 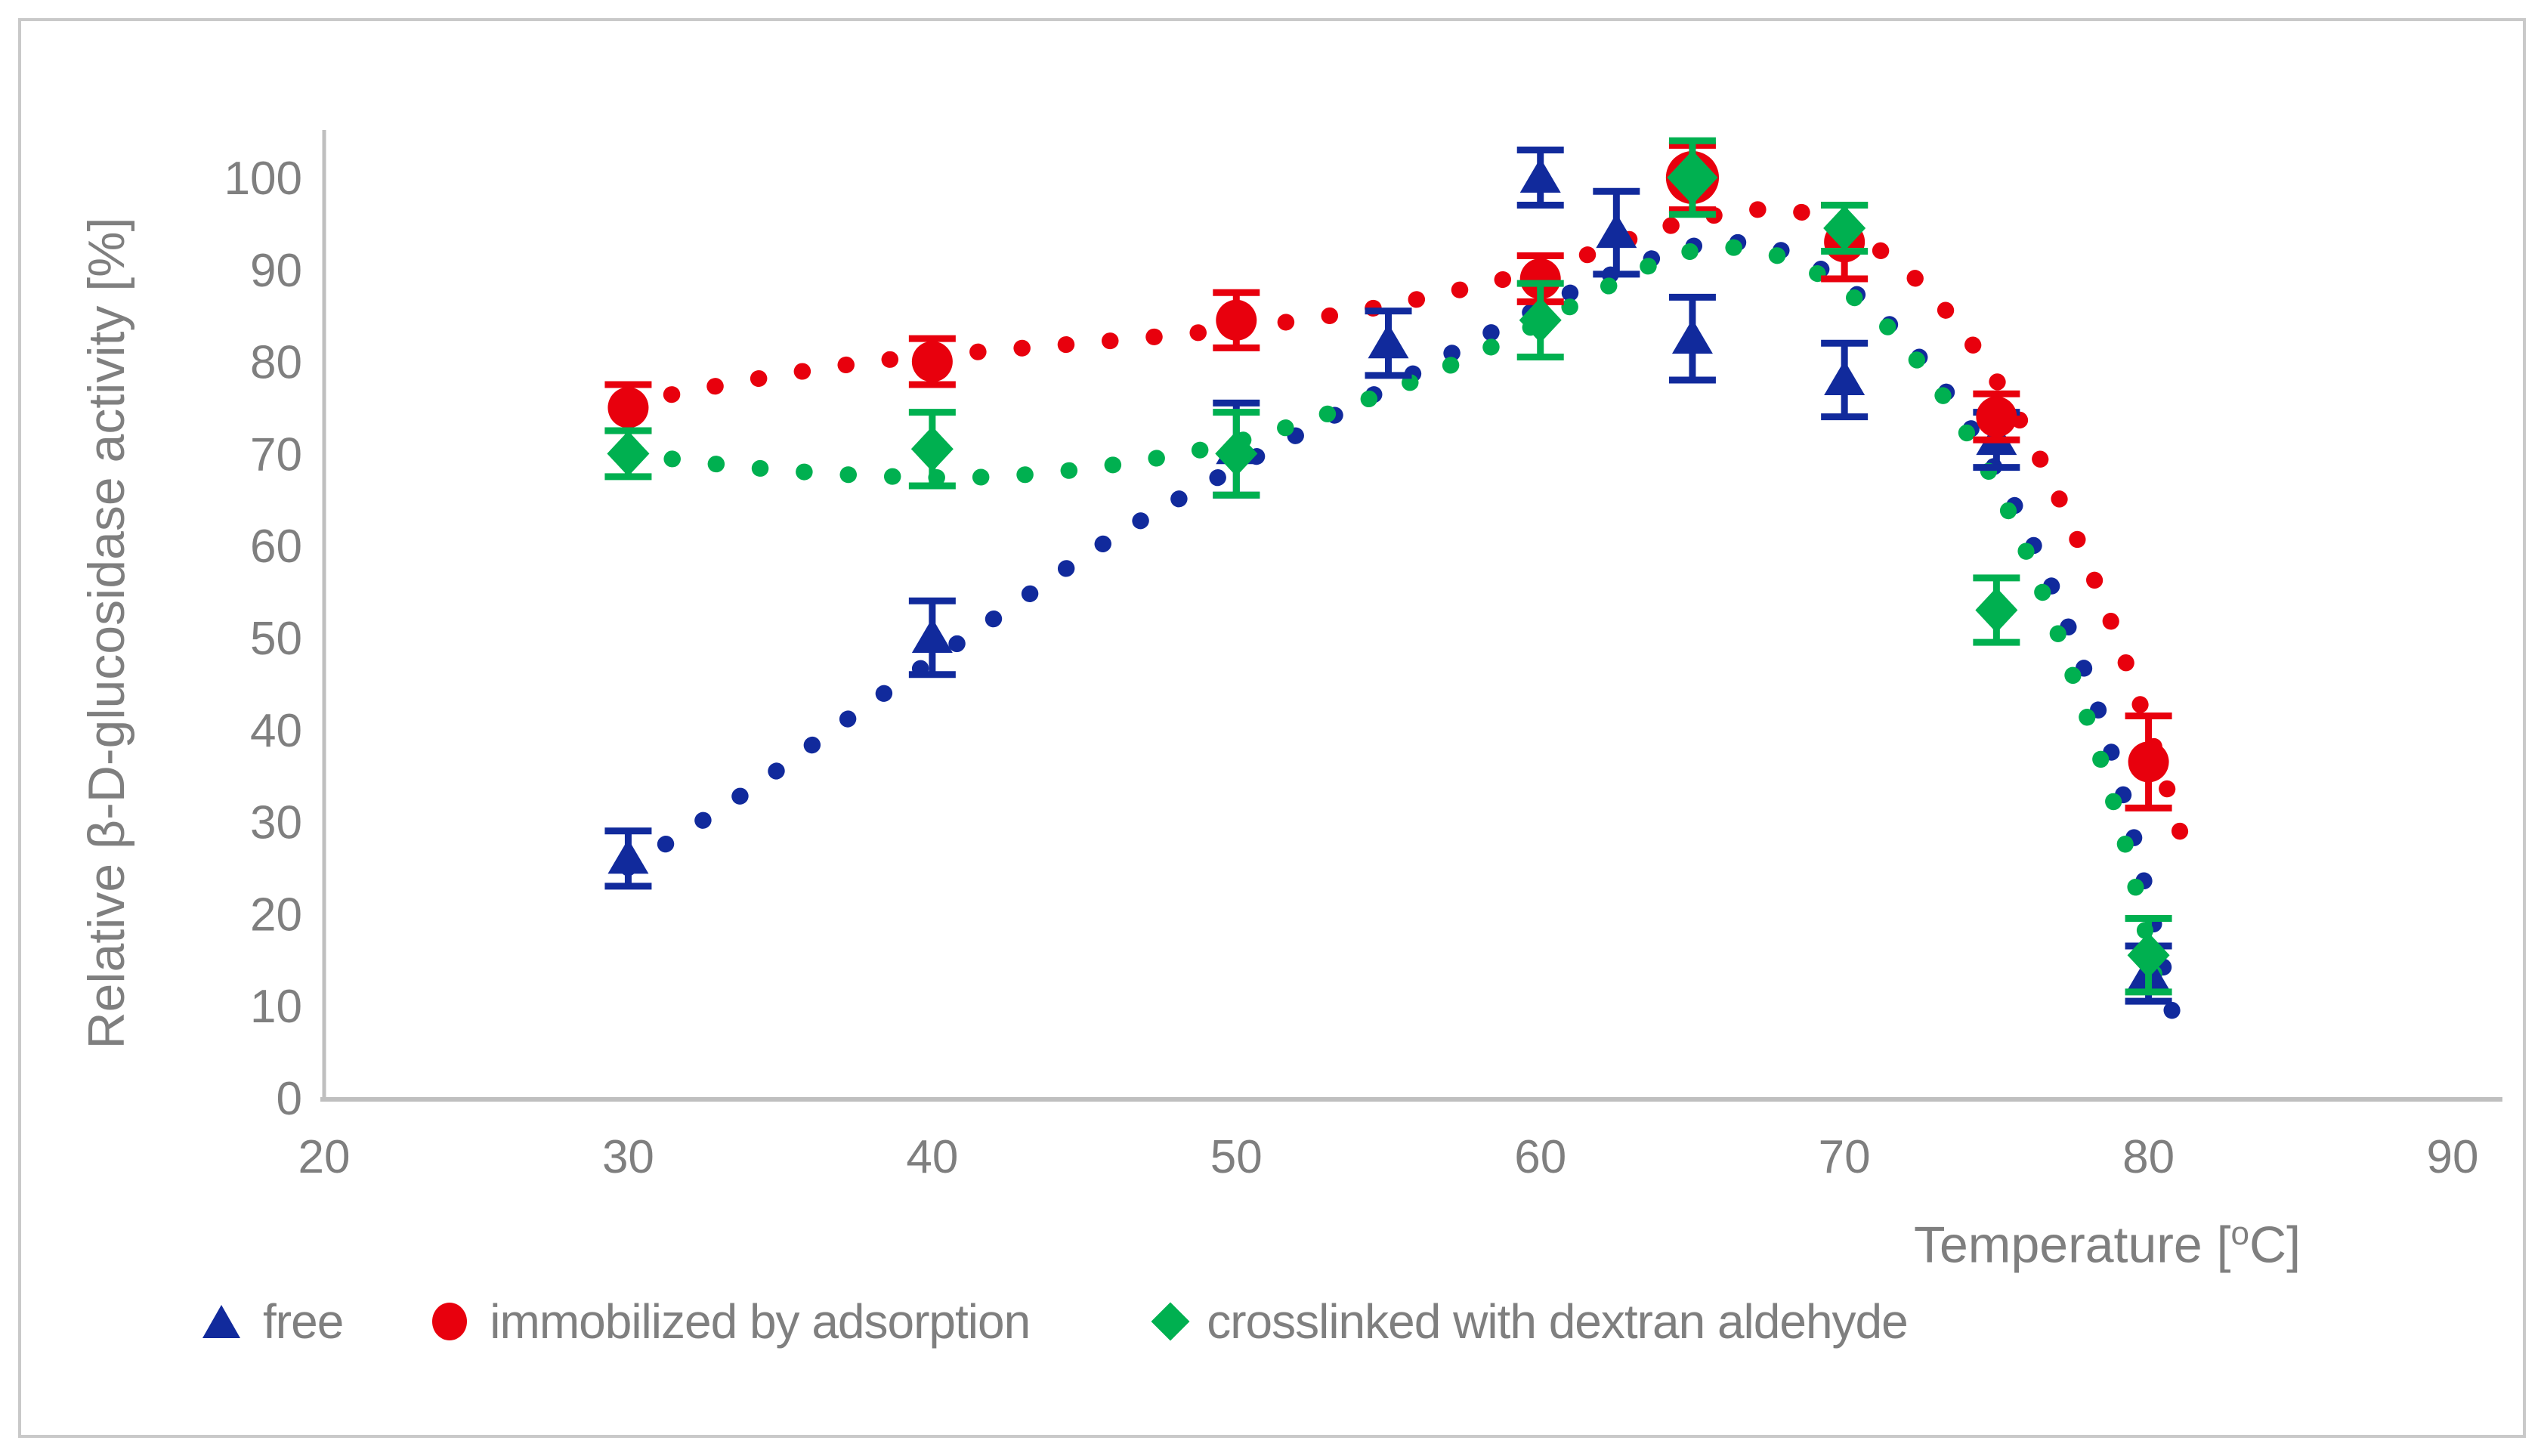 What do you see at coordinates (276, 823) in the screenshot?
I see `y-tick-label: 30` at bounding box center [276, 823].